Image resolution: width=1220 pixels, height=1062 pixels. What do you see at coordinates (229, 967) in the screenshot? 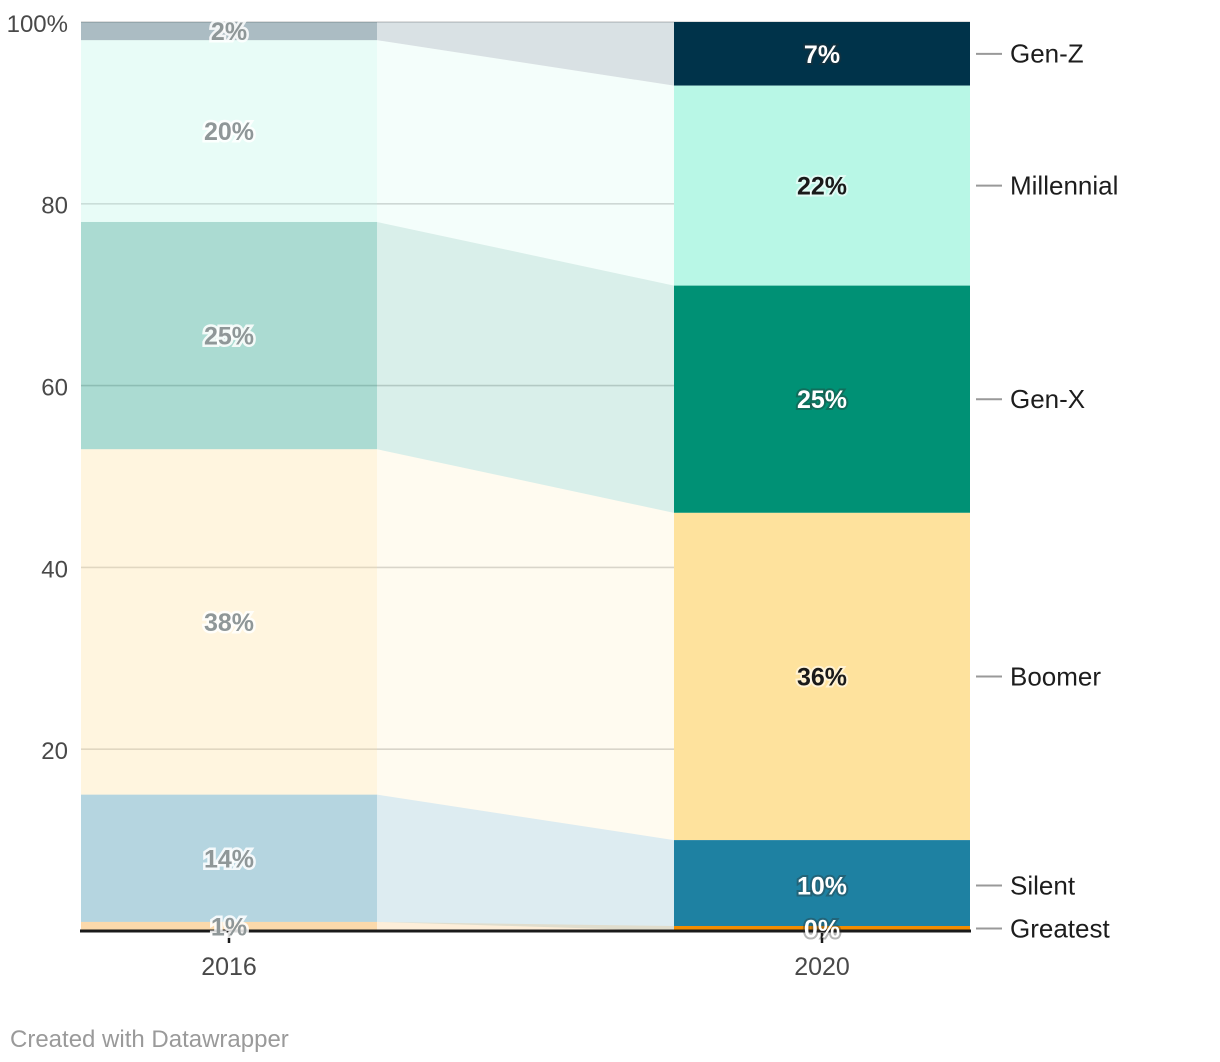
I see `x-axis-label-2016: 2016` at bounding box center [229, 967].